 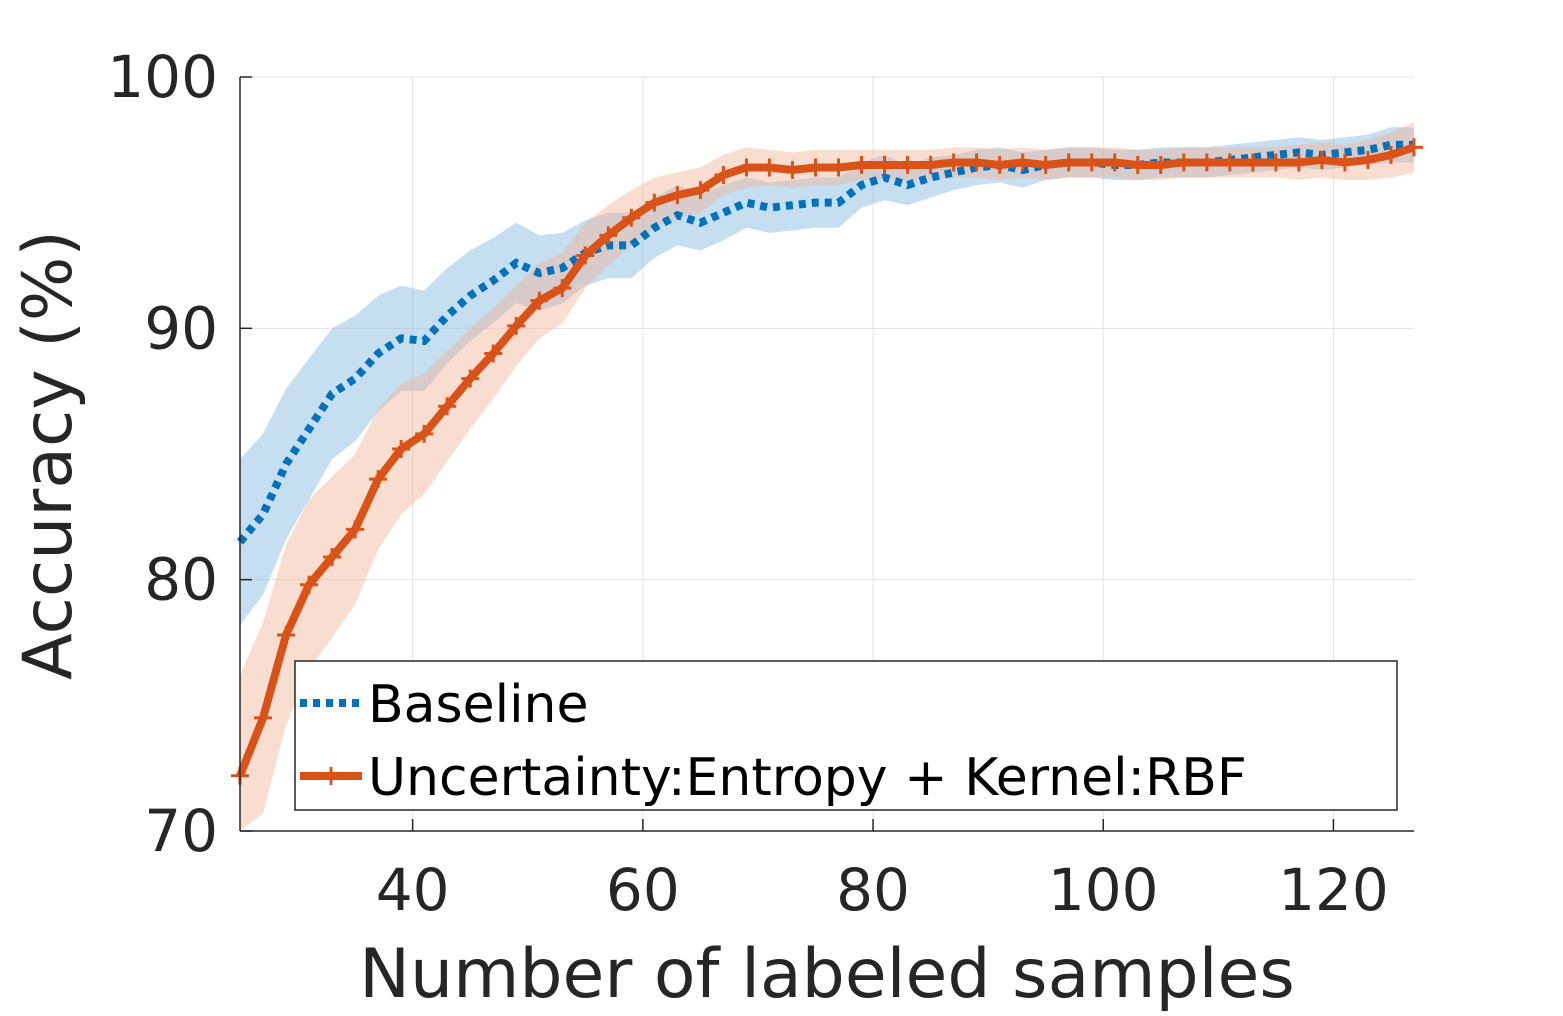 What do you see at coordinates (478, 705) in the screenshot?
I see `legend-label-baseline: Baseline` at bounding box center [478, 705].